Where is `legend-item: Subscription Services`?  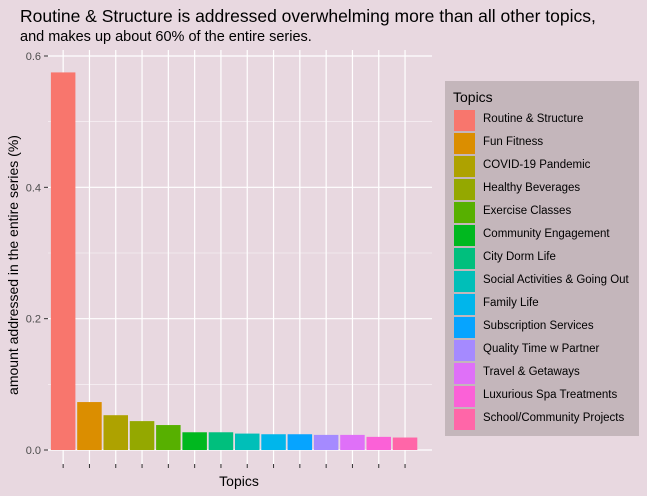 legend-item: Subscription Services is located at coordinates (546, 327).